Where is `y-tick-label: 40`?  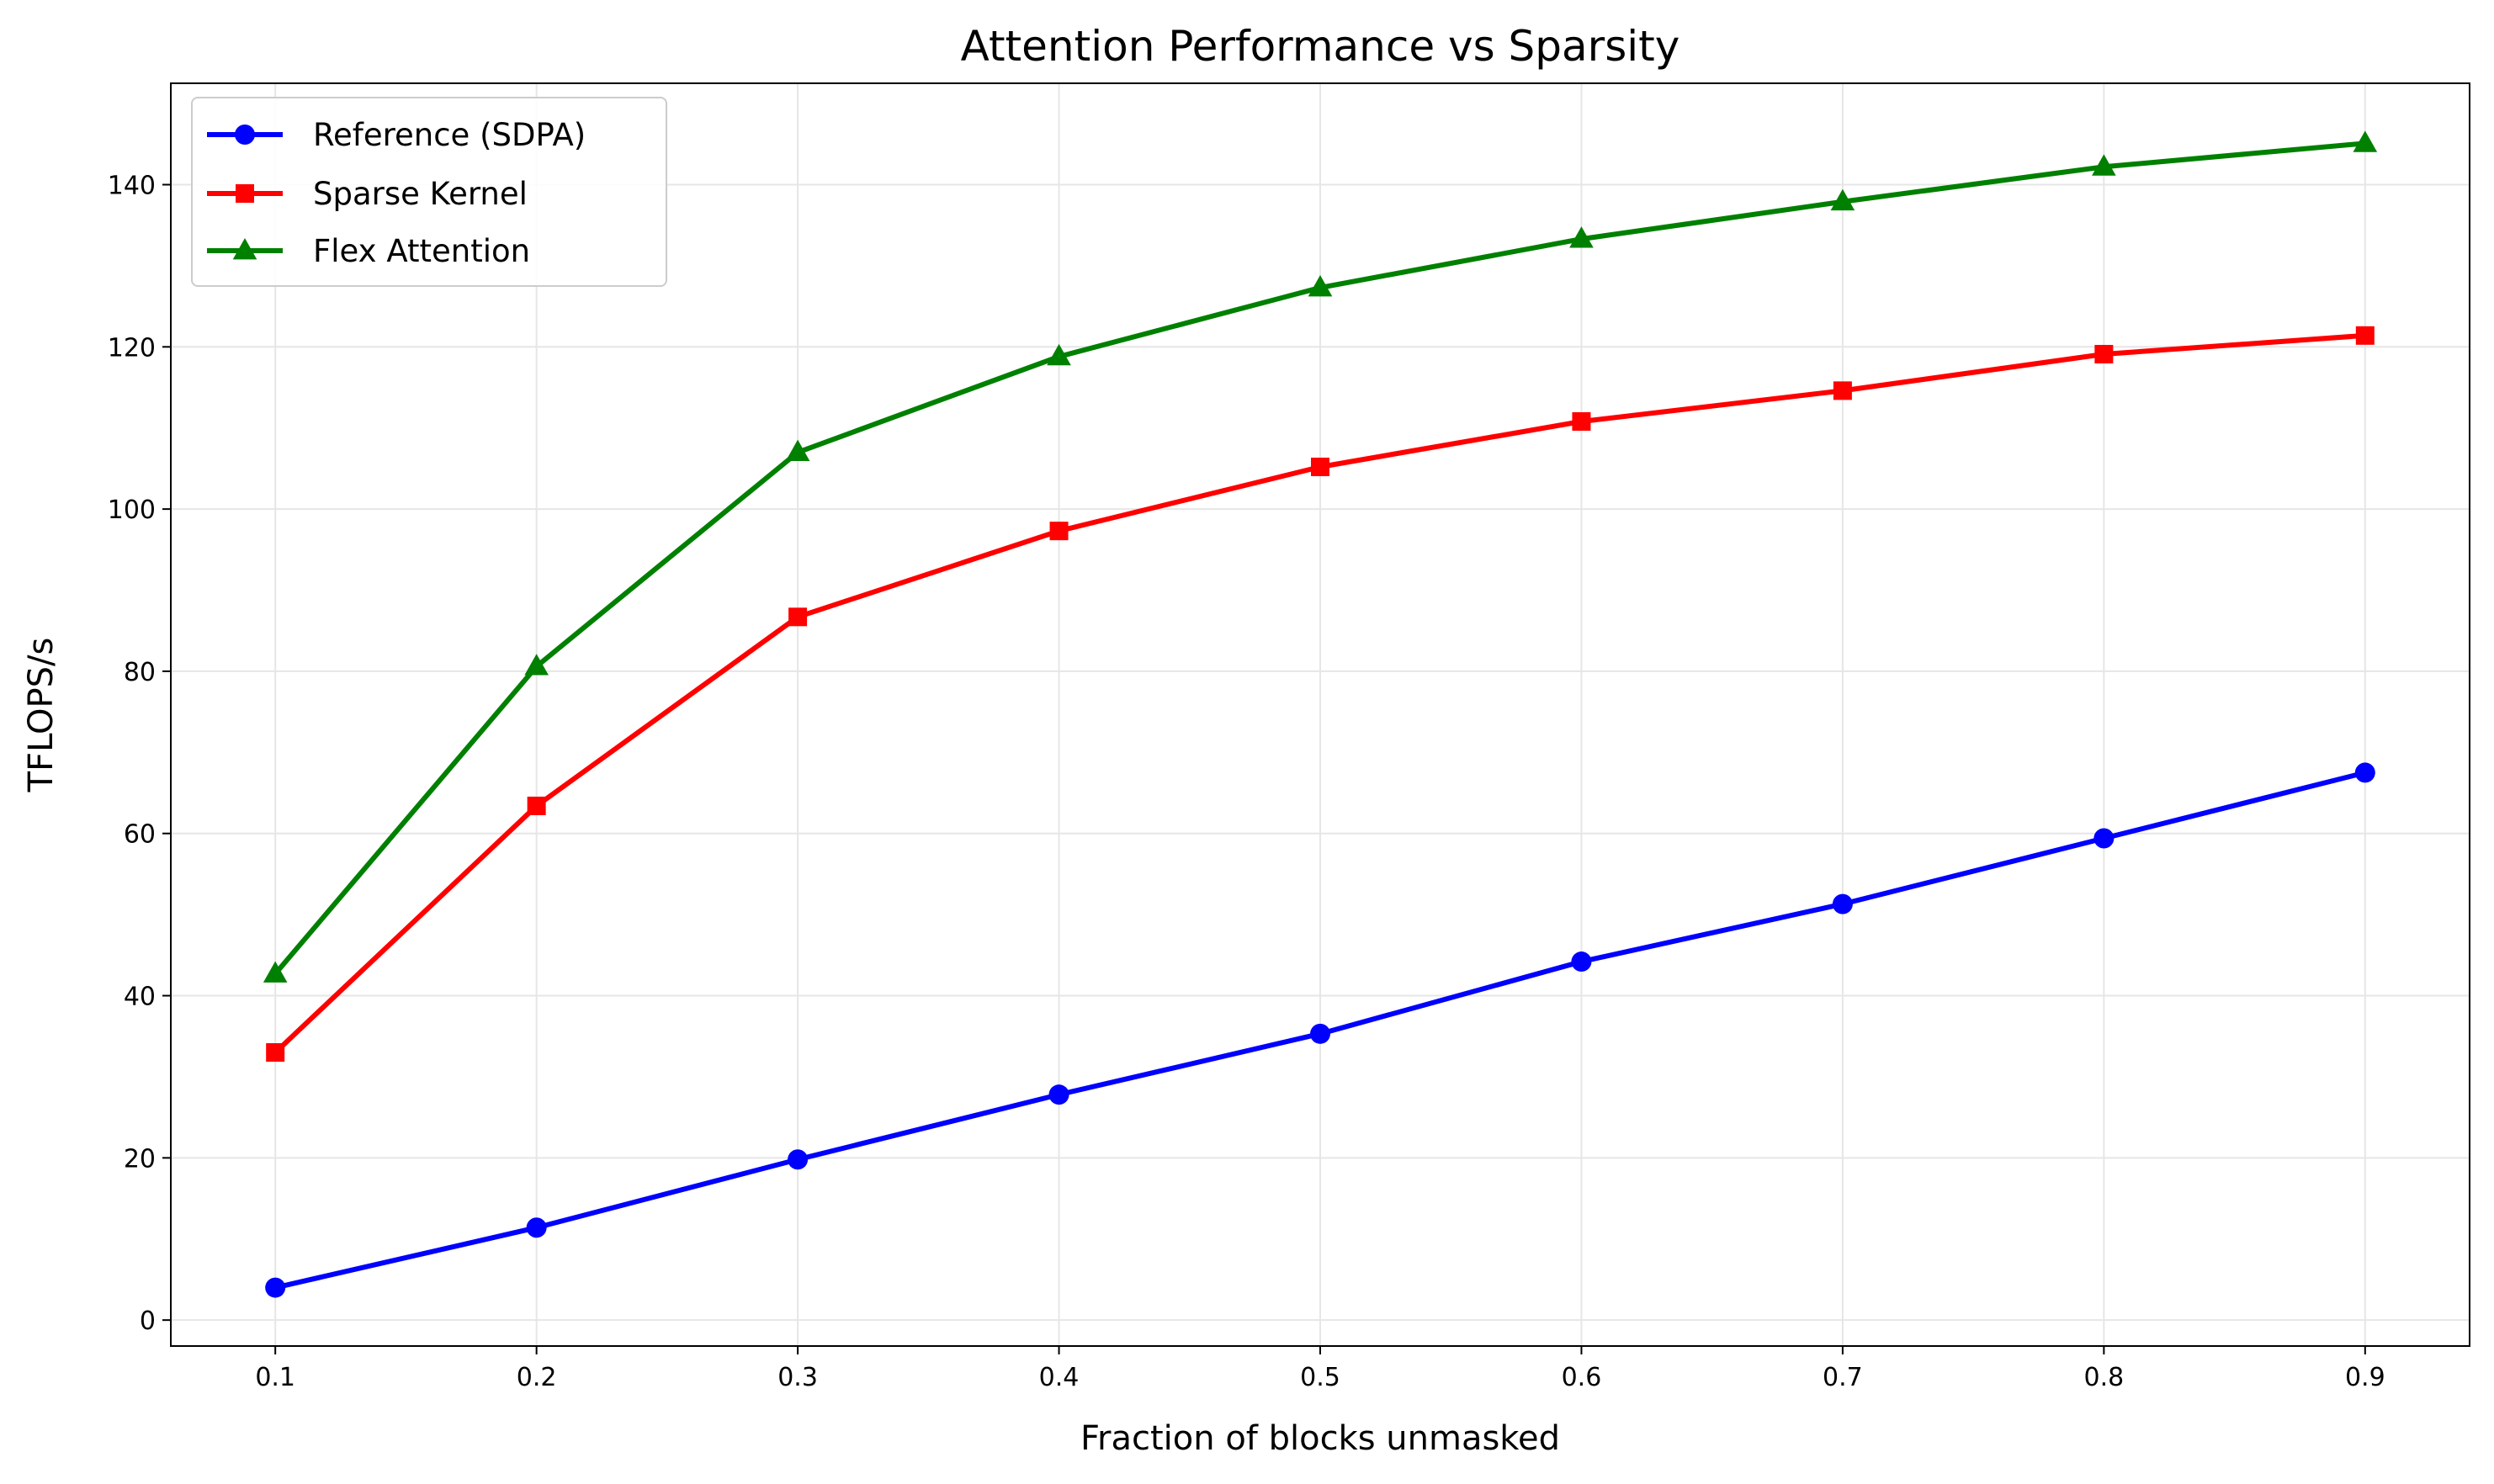
y-tick-label: 40 is located at coordinates (140, 997).